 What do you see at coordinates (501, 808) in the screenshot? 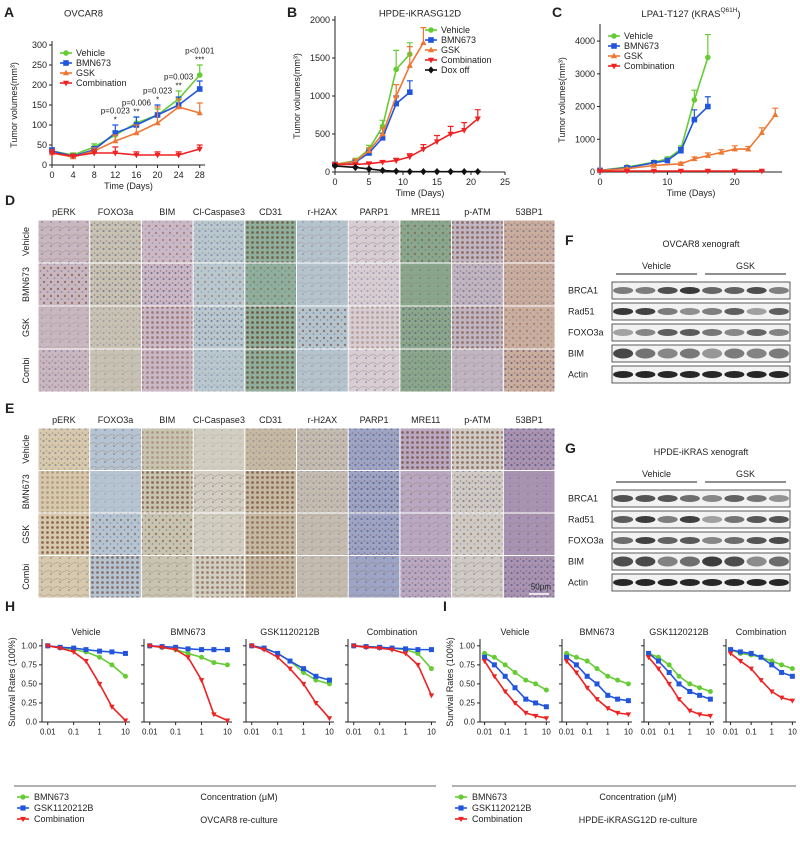
I see `legend-label: GSK1120212B` at bounding box center [501, 808].